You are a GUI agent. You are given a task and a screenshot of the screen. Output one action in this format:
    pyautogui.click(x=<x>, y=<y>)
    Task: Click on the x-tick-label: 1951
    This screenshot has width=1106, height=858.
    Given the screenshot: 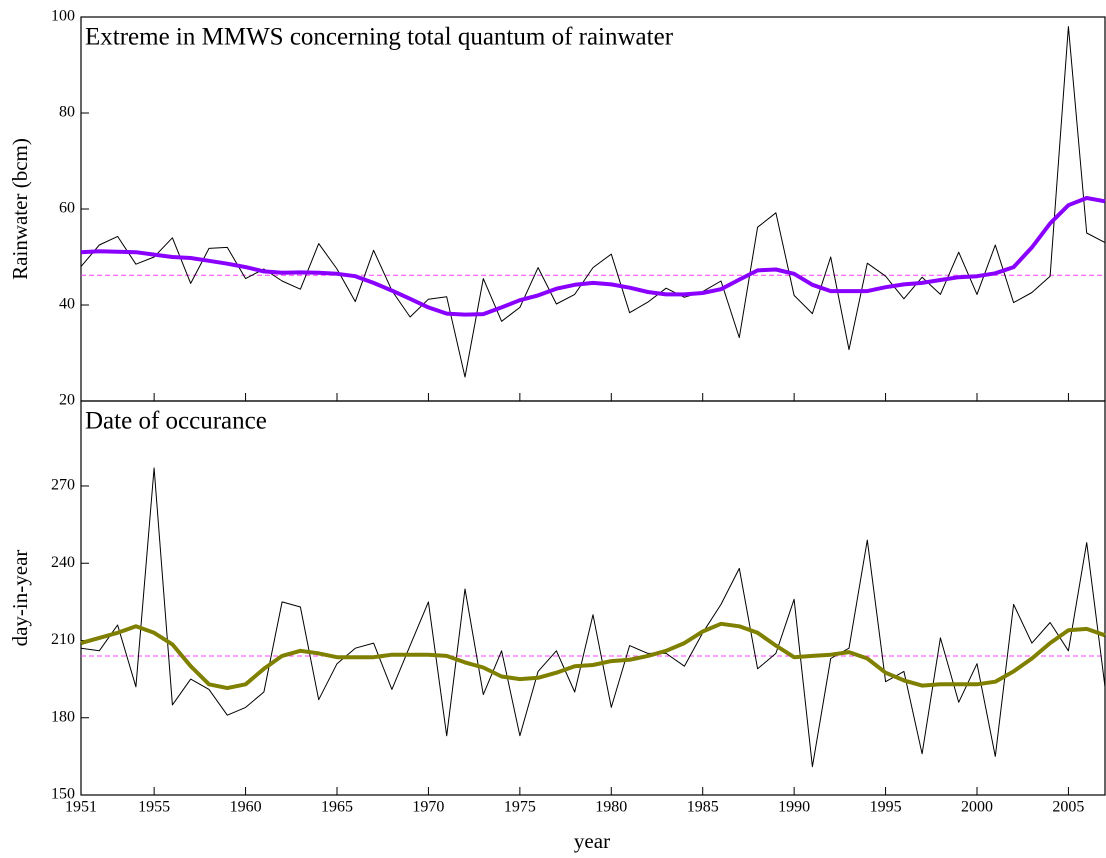 What is the action you would take?
    pyautogui.click(x=81, y=807)
    